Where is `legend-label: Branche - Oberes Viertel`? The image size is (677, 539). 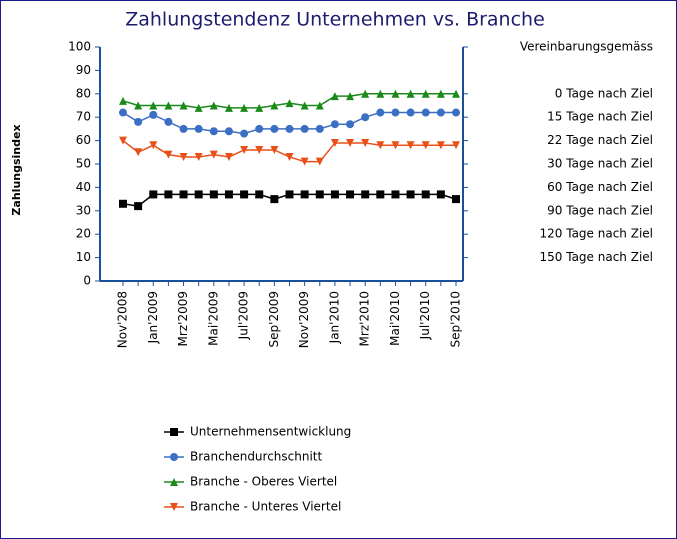
legend-label: Branche - Oberes Viertel is located at coordinates (263, 482).